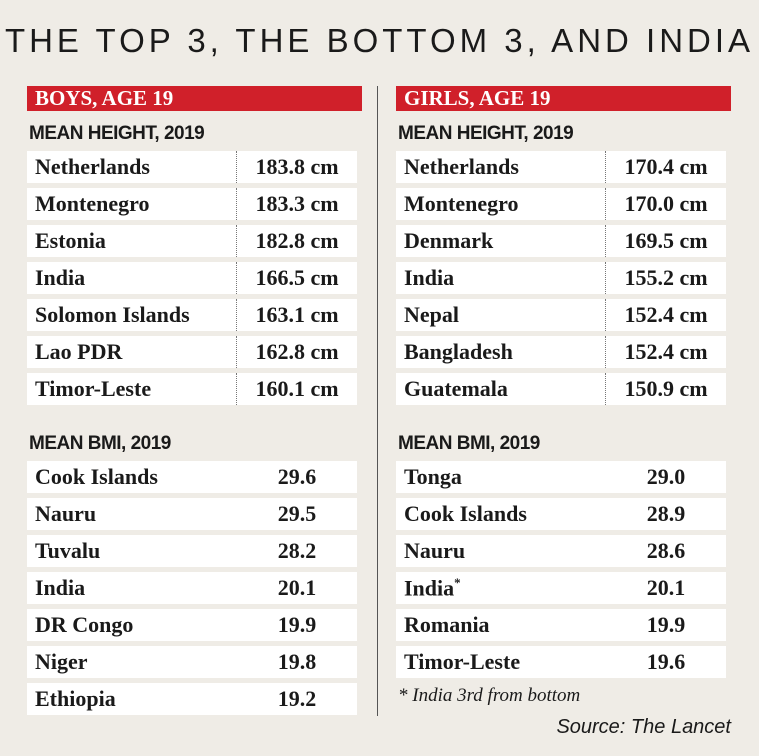  What do you see at coordinates (666, 476) in the screenshot?
I see `bmi-value: 29.0` at bounding box center [666, 476].